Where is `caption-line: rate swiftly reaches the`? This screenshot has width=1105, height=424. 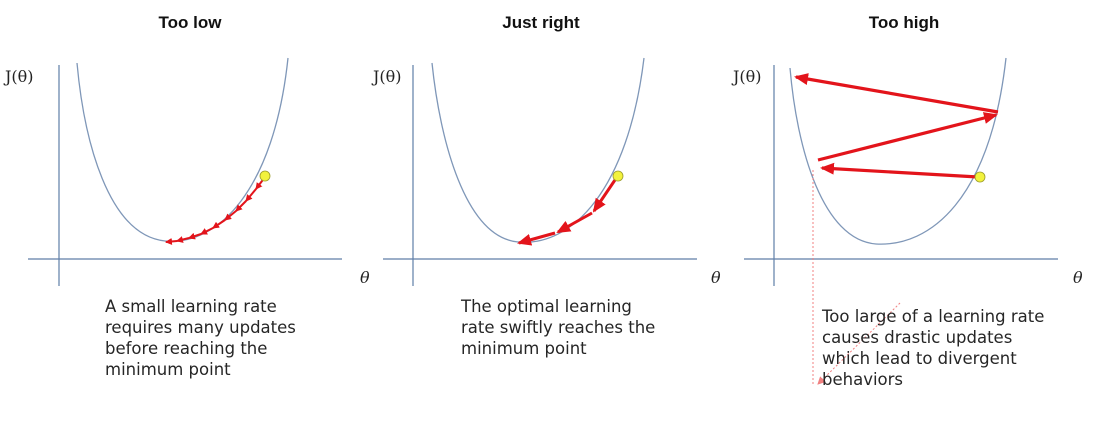 caption-line: rate swiftly reaches the is located at coordinates (558, 327).